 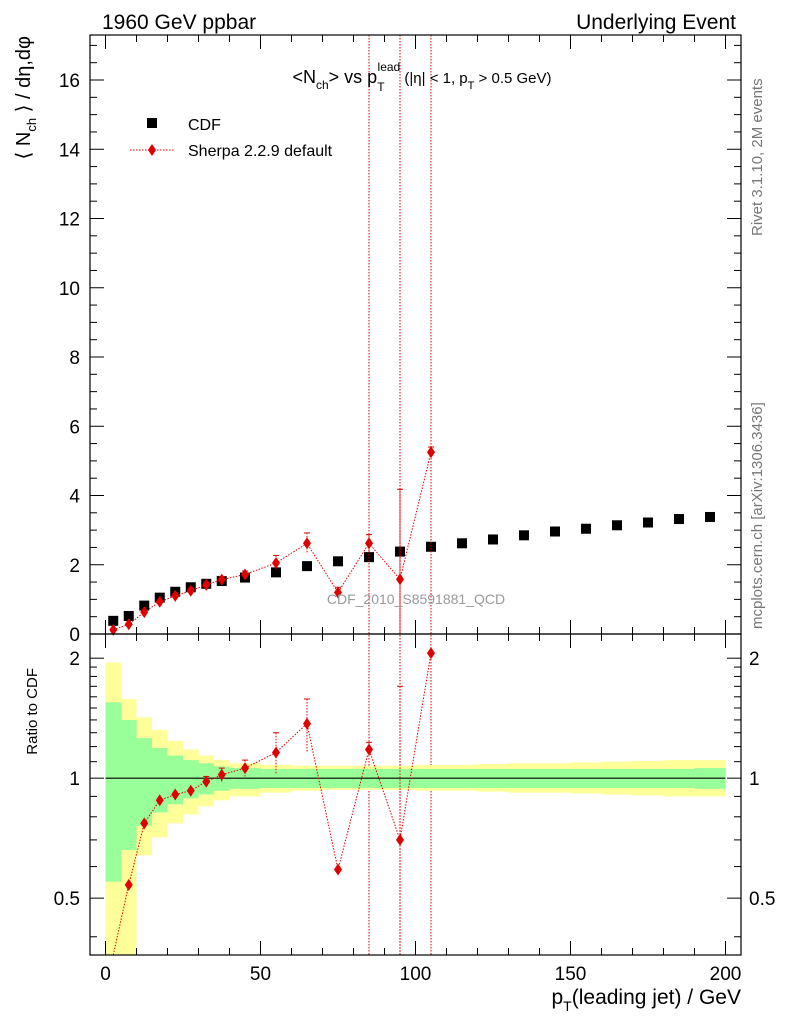 What do you see at coordinates (656, 997) in the screenshot?
I see `xlabel-part-b: (leading jet) / GeV` at bounding box center [656, 997].